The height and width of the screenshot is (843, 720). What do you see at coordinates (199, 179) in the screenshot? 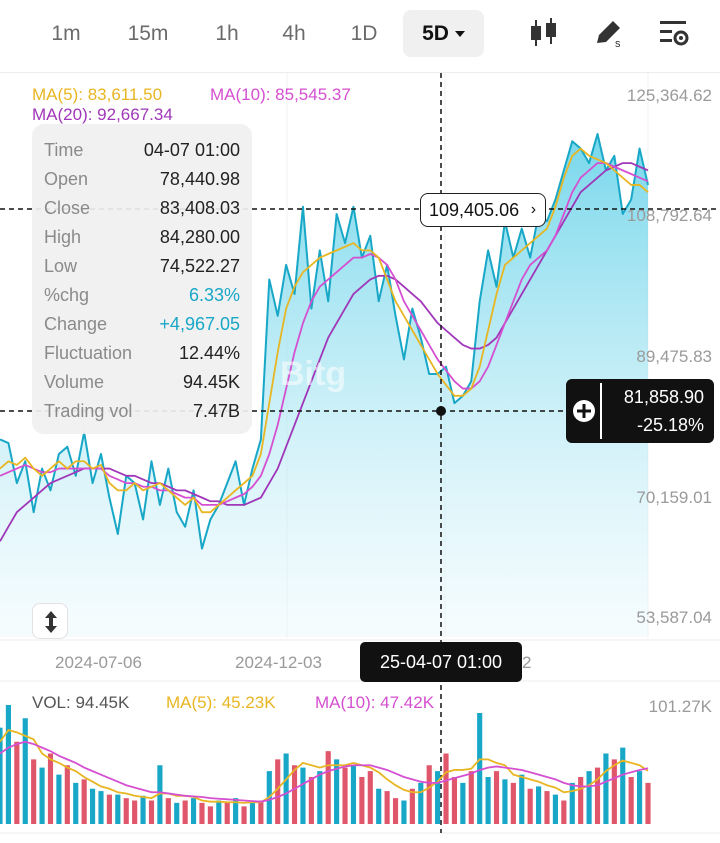
I see `info-value: 78,440.98` at bounding box center [199, 179].